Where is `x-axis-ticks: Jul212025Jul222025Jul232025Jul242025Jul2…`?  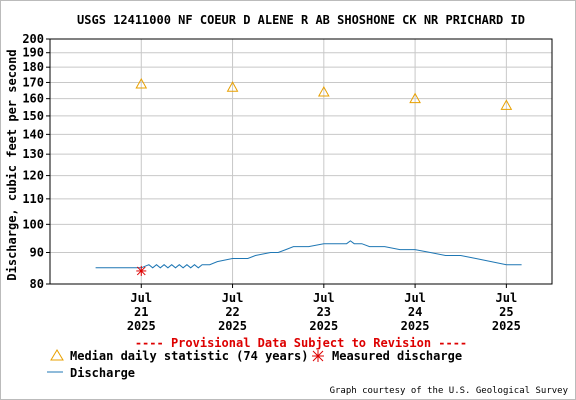
x-axis-ticks: Jul212025Jul222025Jul232025Jul242025Jul2… is located at coordinates (324, 308).